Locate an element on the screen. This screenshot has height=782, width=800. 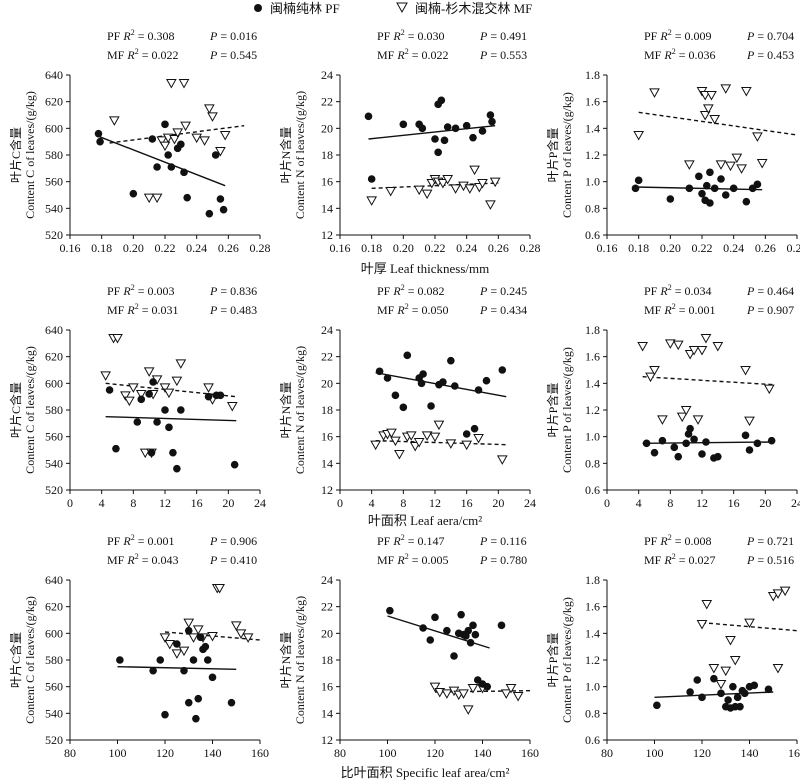
y-tick-label: 540 is located at coordinates (54, 713).